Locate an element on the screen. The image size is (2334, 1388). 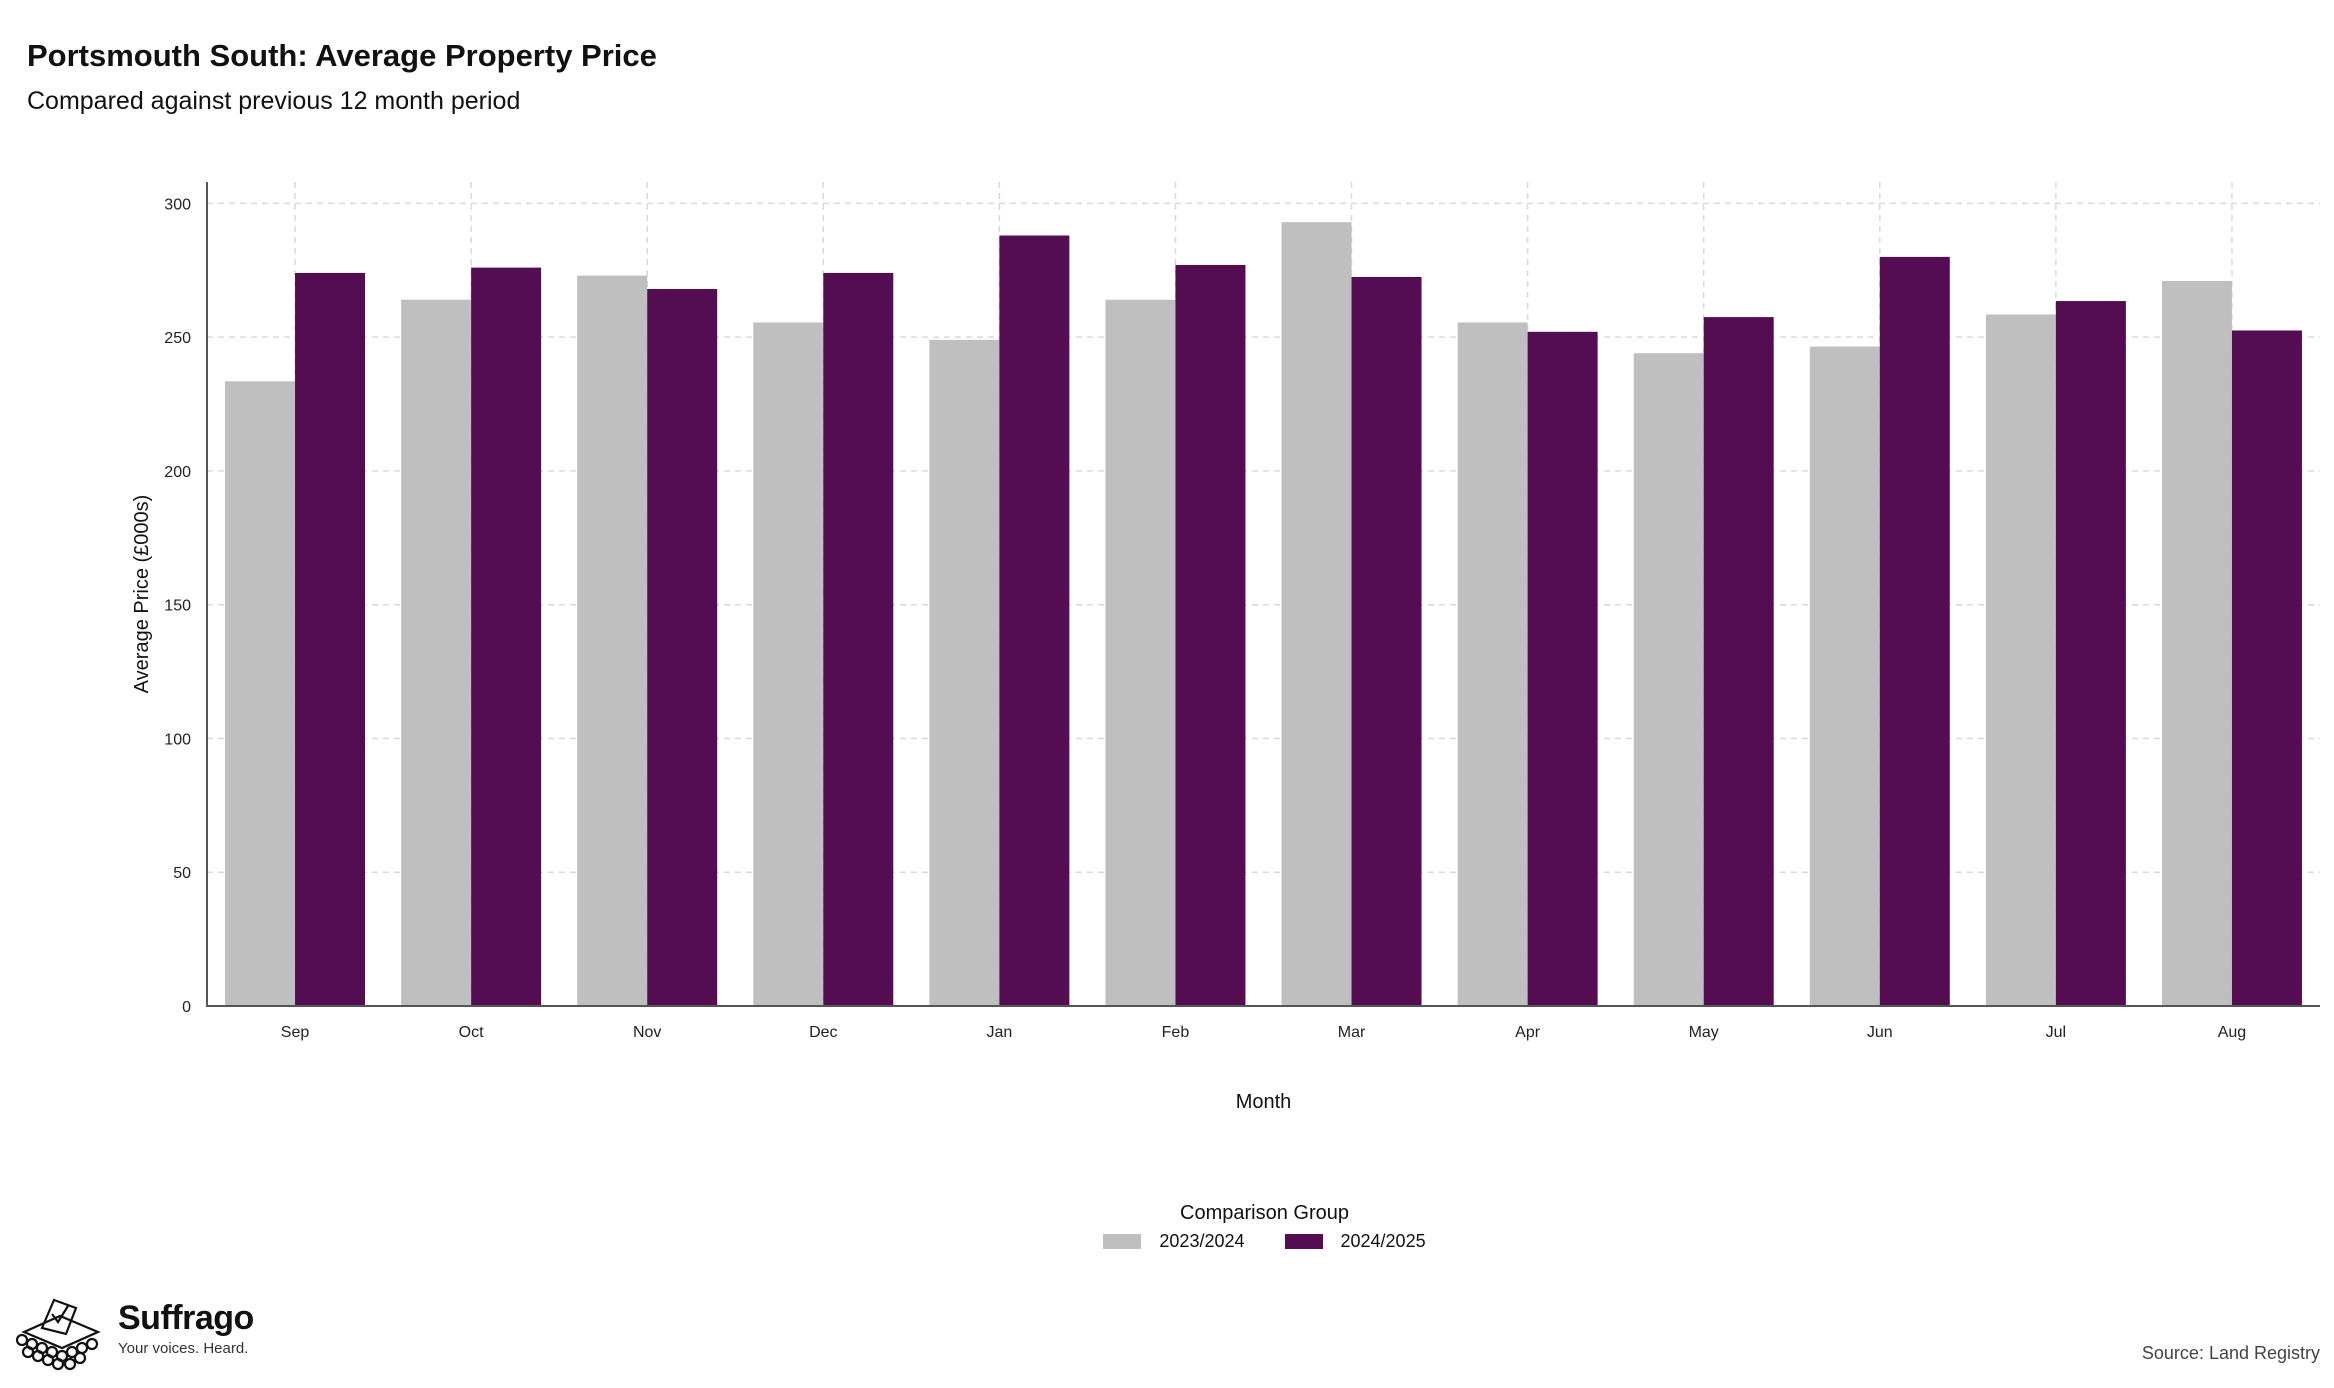
bar-2023-2024-nov is located at coordinates (612, 640).